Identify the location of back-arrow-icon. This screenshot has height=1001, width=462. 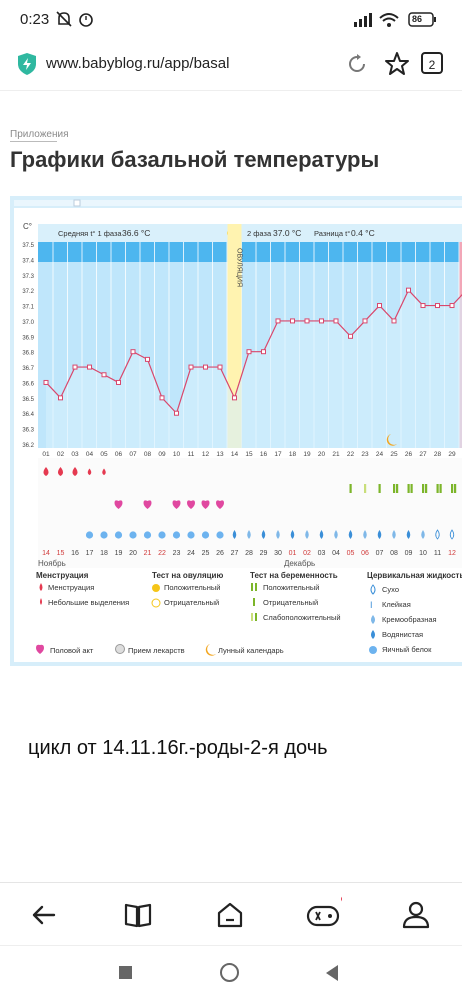
(44, 915).